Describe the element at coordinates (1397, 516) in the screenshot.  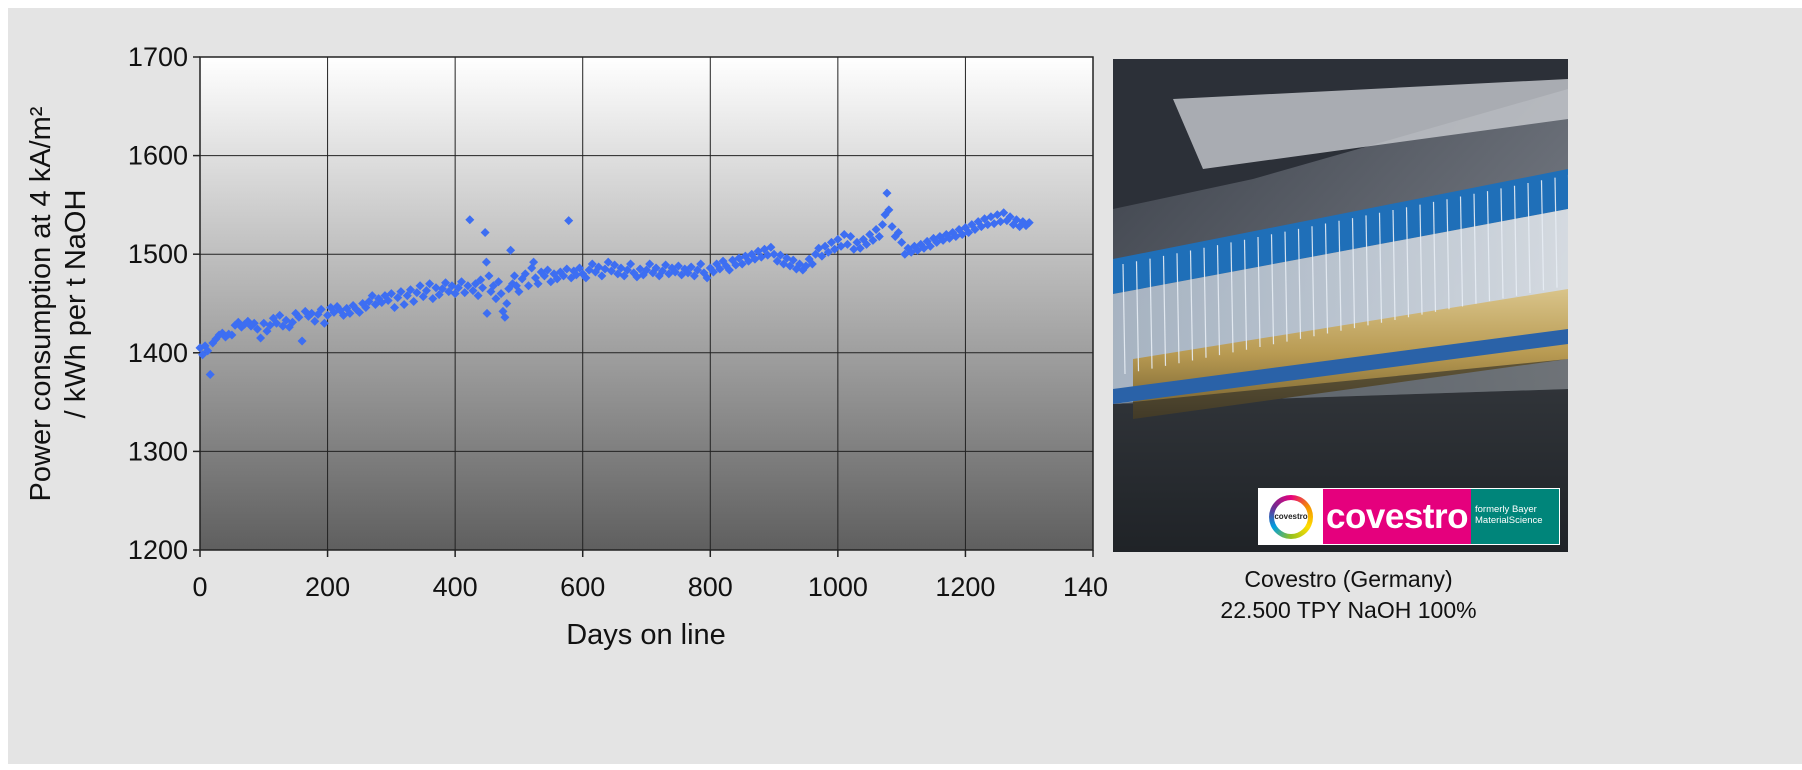
I see `logo-wordmark: covestro` at that location.